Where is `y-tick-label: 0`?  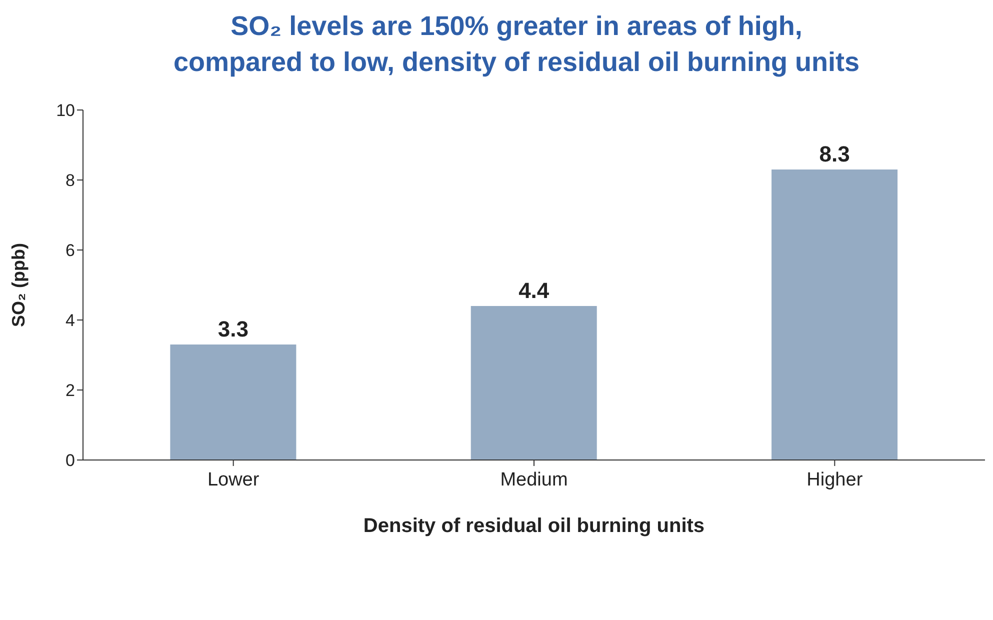 y-tick-label: 0 is located at coordinates (70, 460).